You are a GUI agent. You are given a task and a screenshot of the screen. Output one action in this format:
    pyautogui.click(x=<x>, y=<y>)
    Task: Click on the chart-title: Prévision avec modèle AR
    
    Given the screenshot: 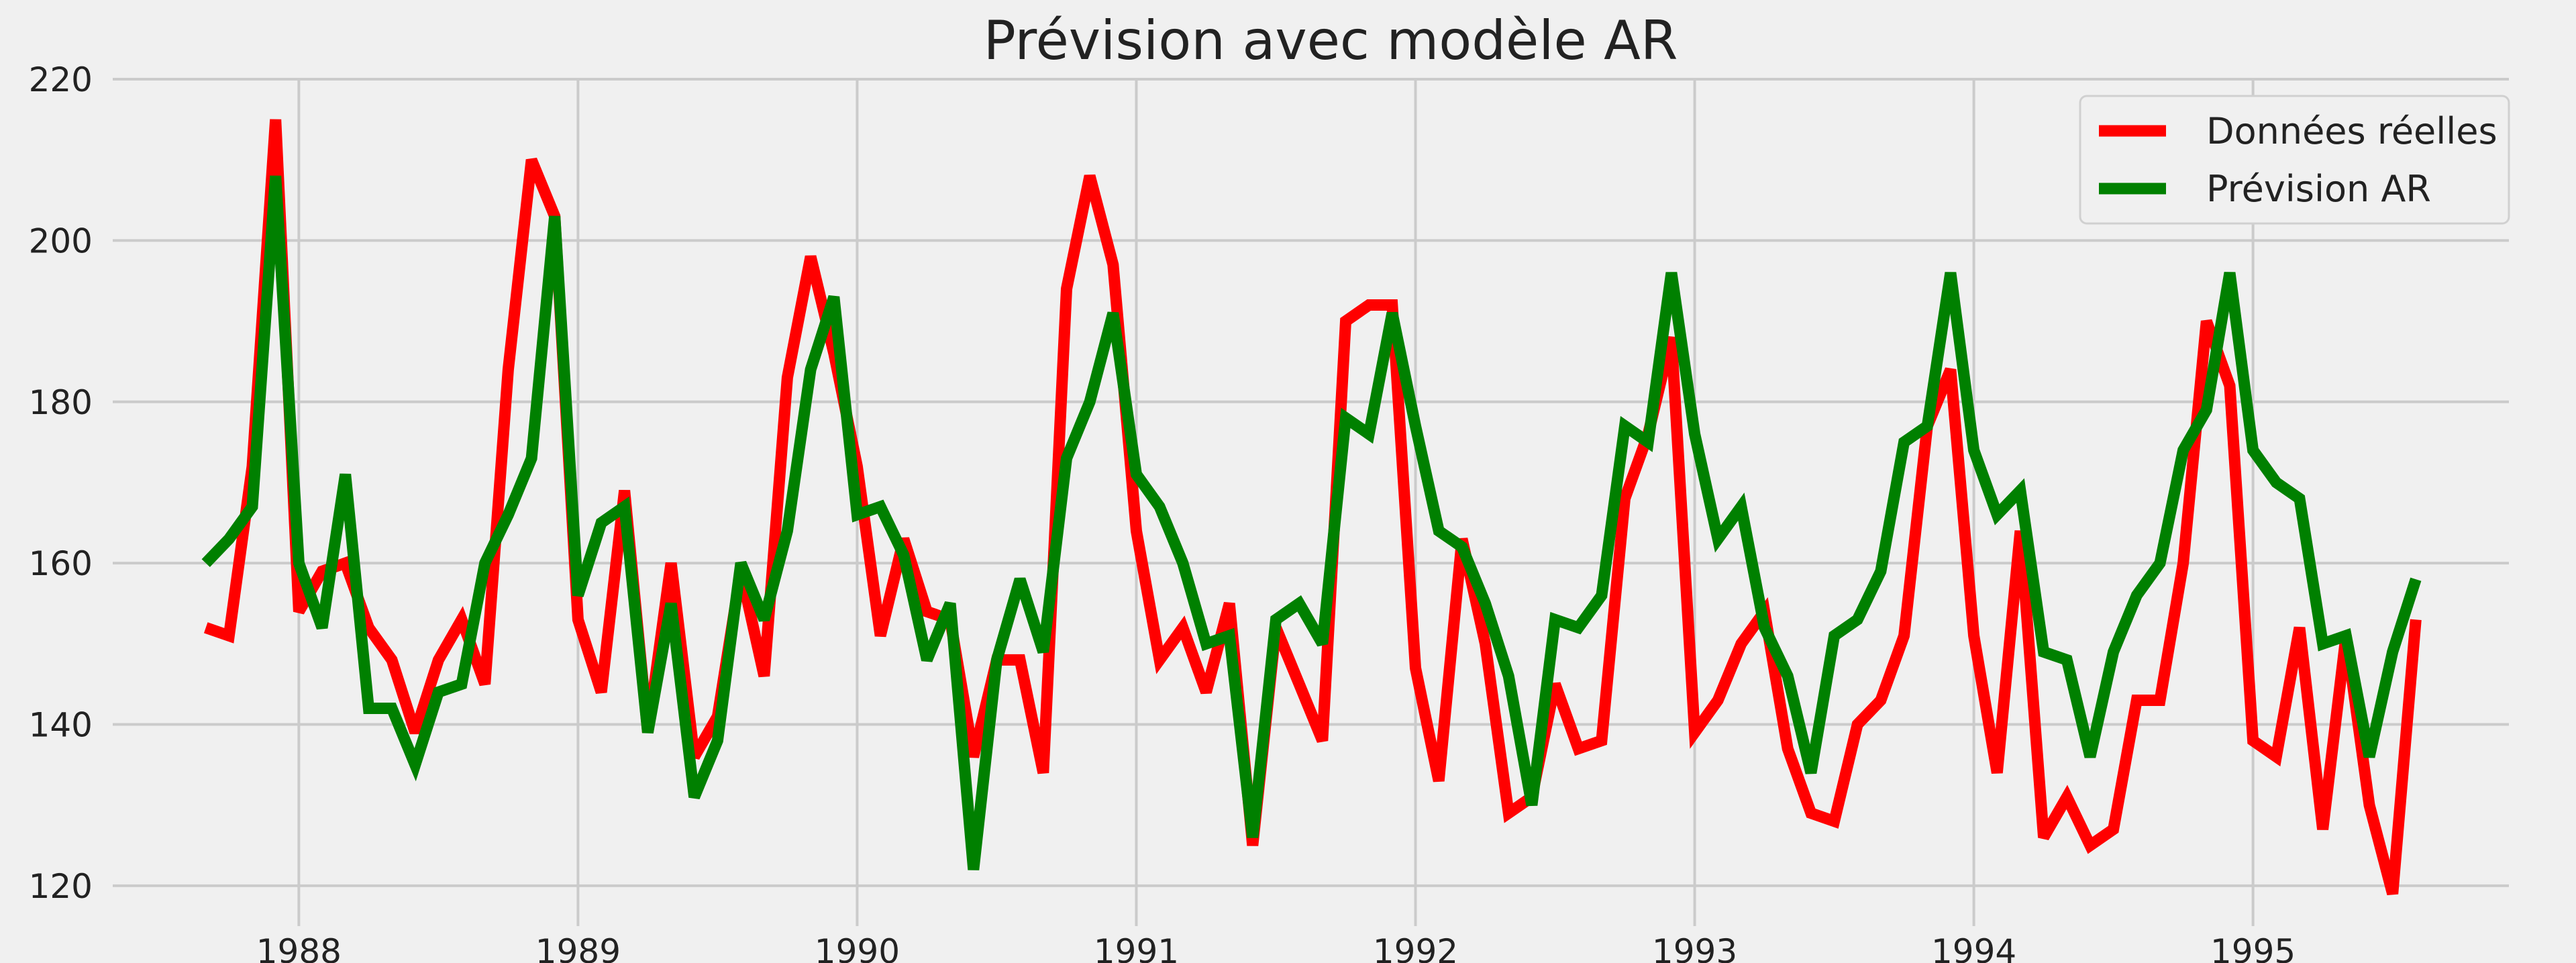 What is the action you would take?
    pyautogui.click(x=1331, y=40)
    